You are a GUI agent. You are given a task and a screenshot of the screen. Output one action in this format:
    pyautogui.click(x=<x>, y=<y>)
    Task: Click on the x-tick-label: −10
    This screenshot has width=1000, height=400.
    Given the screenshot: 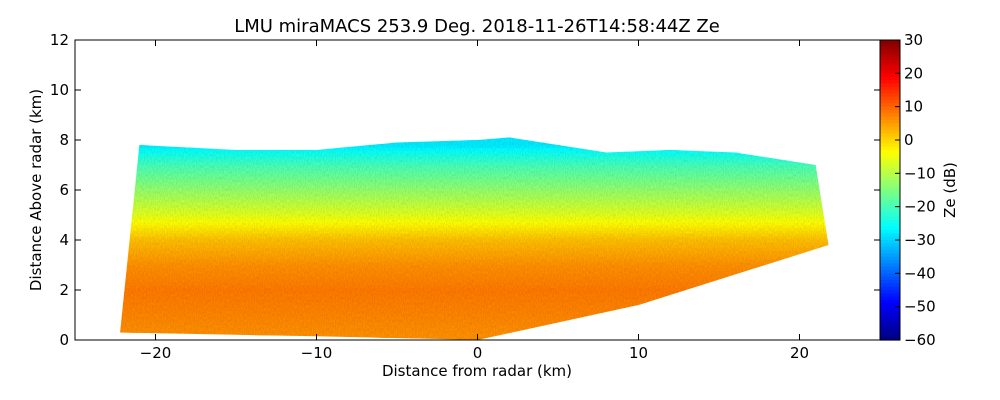 What is the action you would take?
    pyautogui.click(x=317, y=353)
    